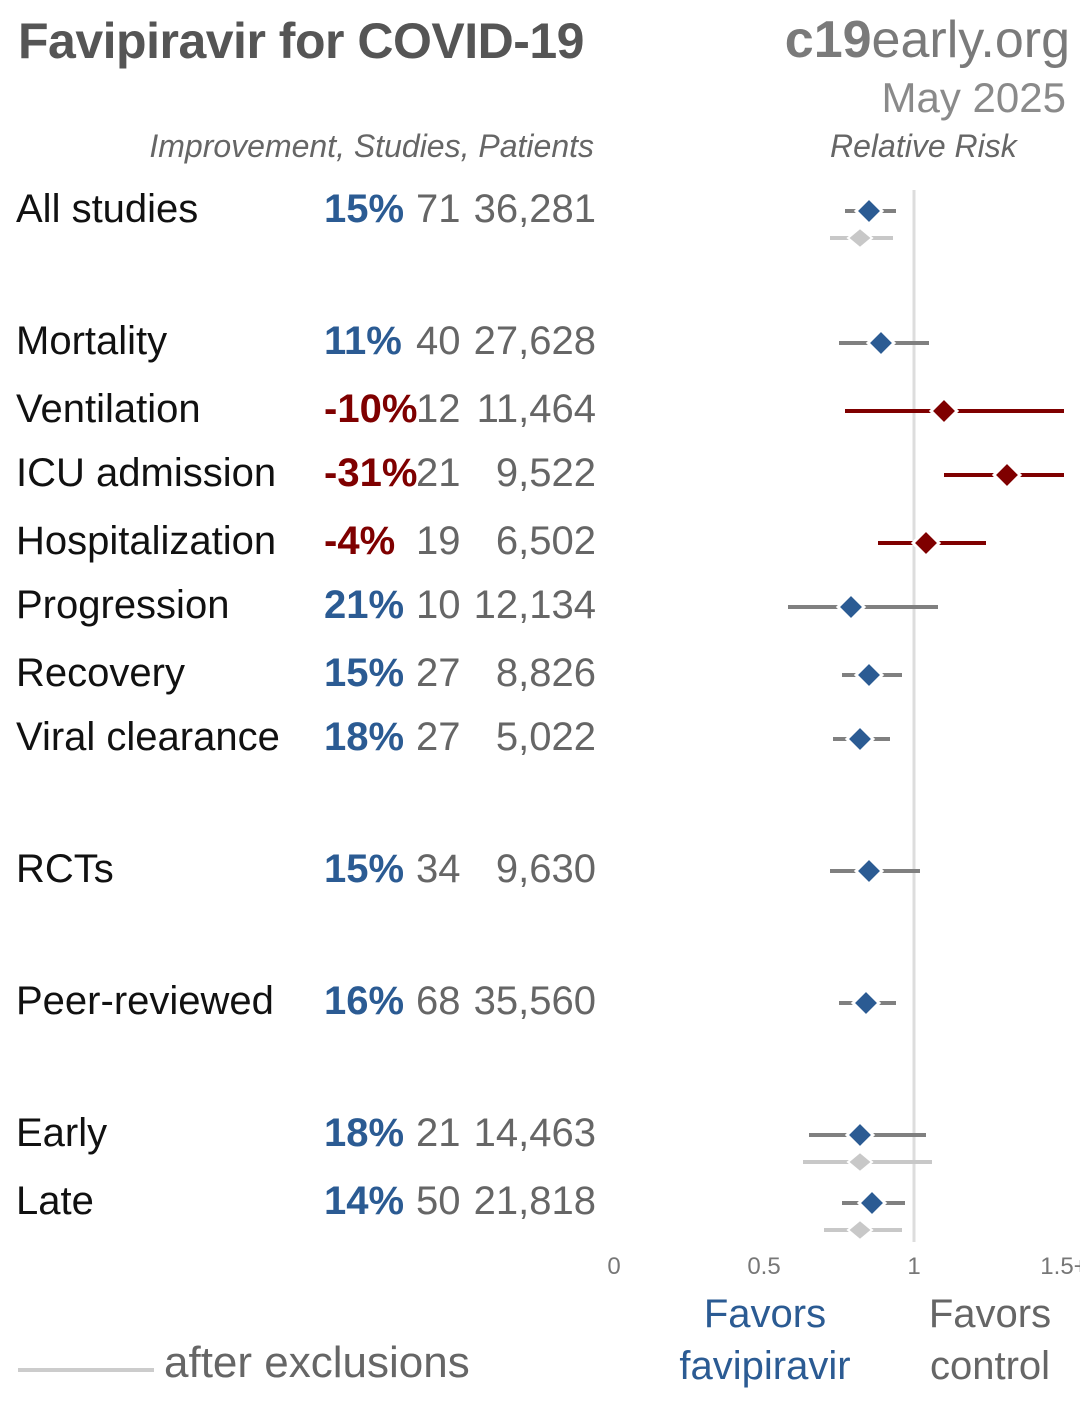 Image resolution: width=1080 pixels, height=1401 pixels. I want to click on relative-risk-header: Relative Risk, so click(923, 146).